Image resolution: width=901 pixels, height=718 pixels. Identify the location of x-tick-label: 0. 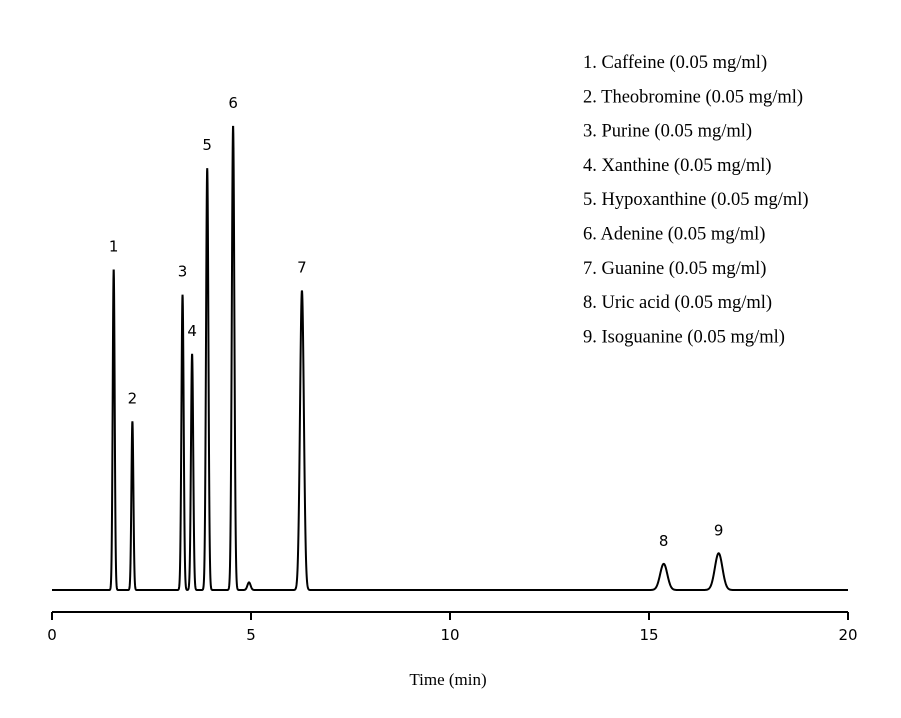
(52, 635).